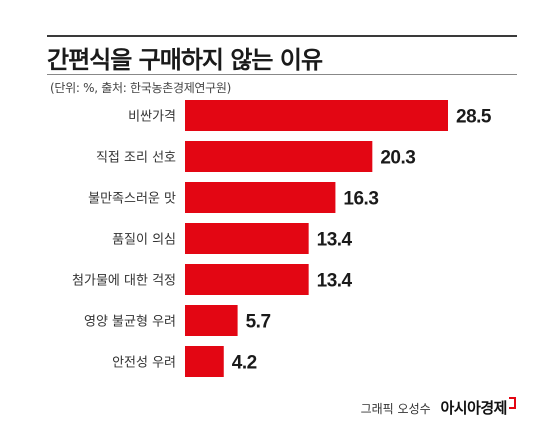 Image resolution: width=550 pixels, height=431 pixels. Describe the element at coordinates (144, 240) in the screenshot. I see `category-label: 품질이 의심` at that location.